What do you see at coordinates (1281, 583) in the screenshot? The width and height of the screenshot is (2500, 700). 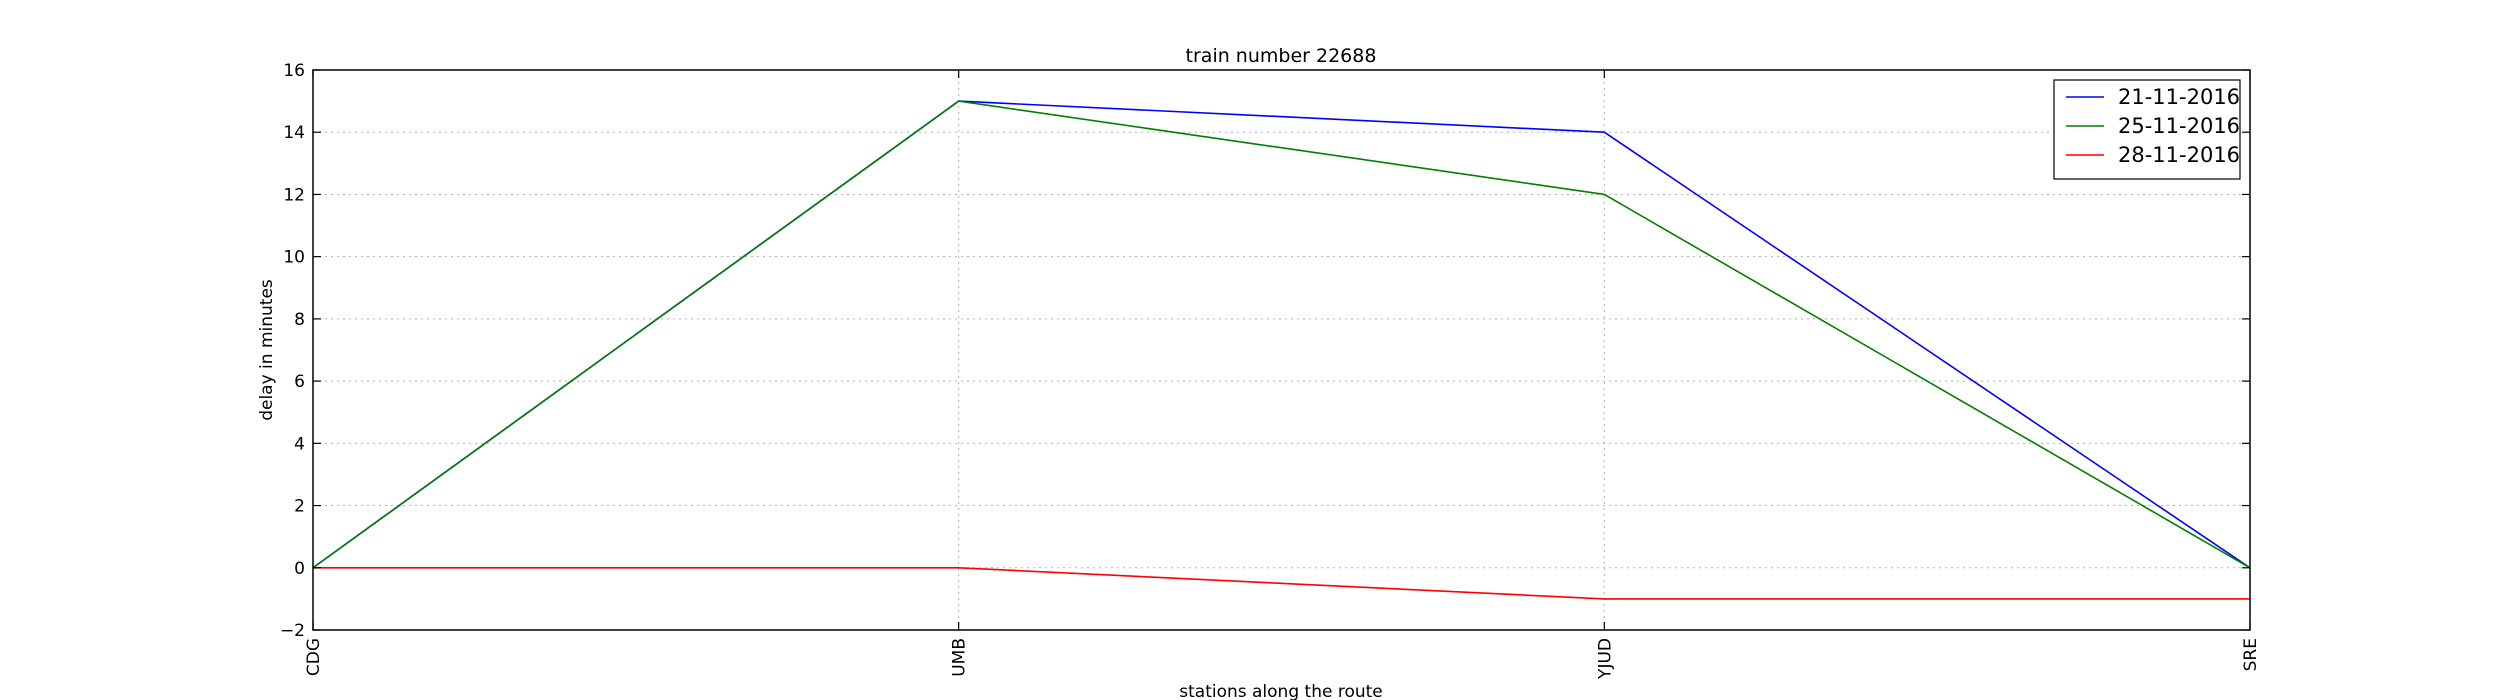 I see `series-line-28-11-2016` at bounding box center [1281, 583].